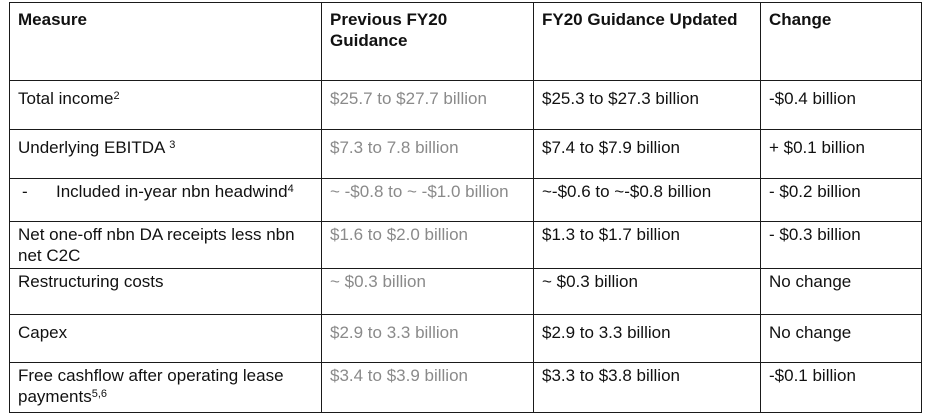 This screenshot has width=932, height=414. I want to click on change-cell: - $0.2 billion, so click(841, 200).